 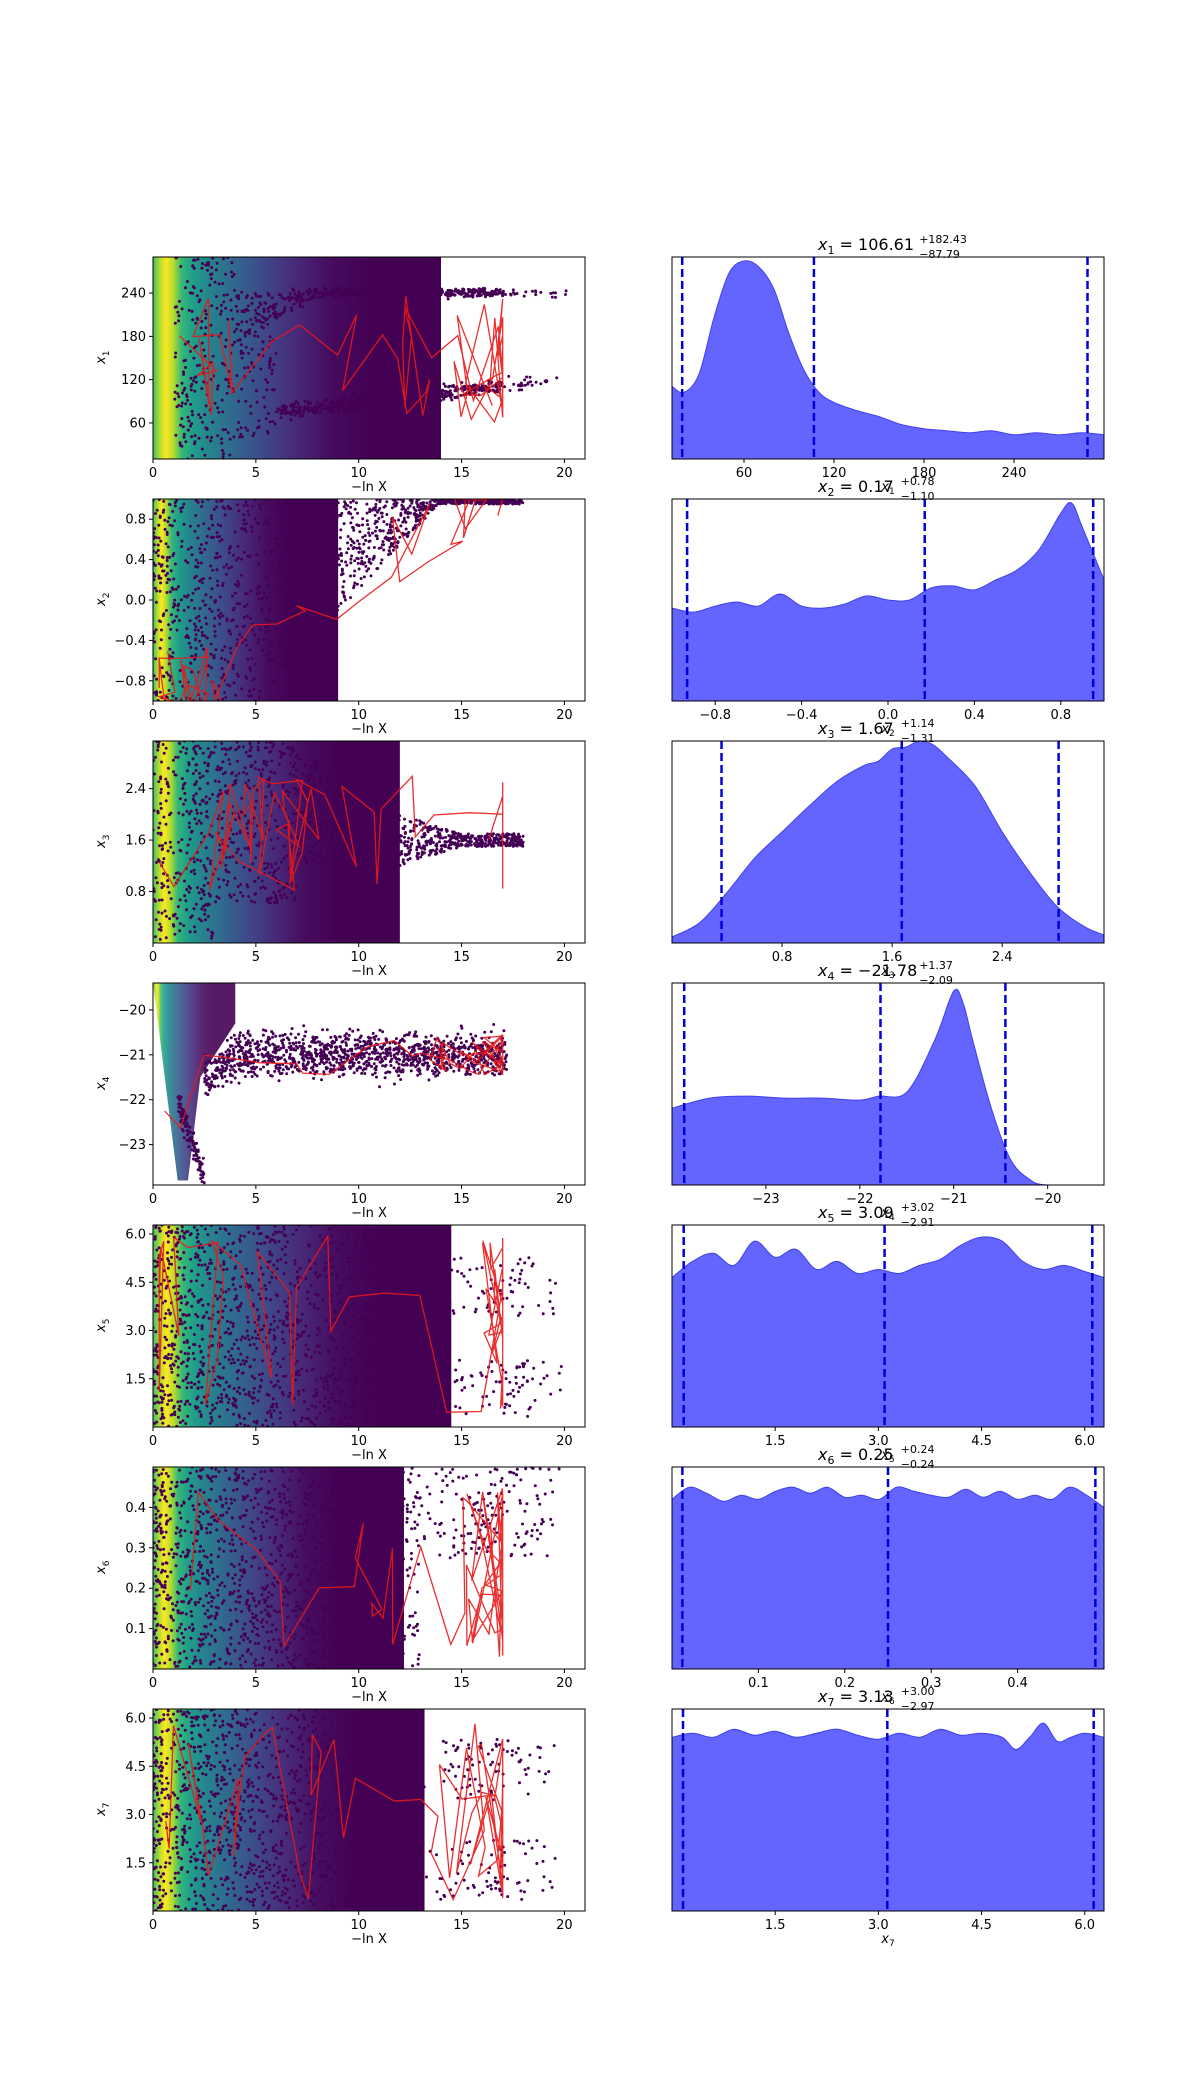 What do you see at coordinates (137, 423) in the screenshot?
I see `y-tick-label: 60` at bounding box center [137, 423].